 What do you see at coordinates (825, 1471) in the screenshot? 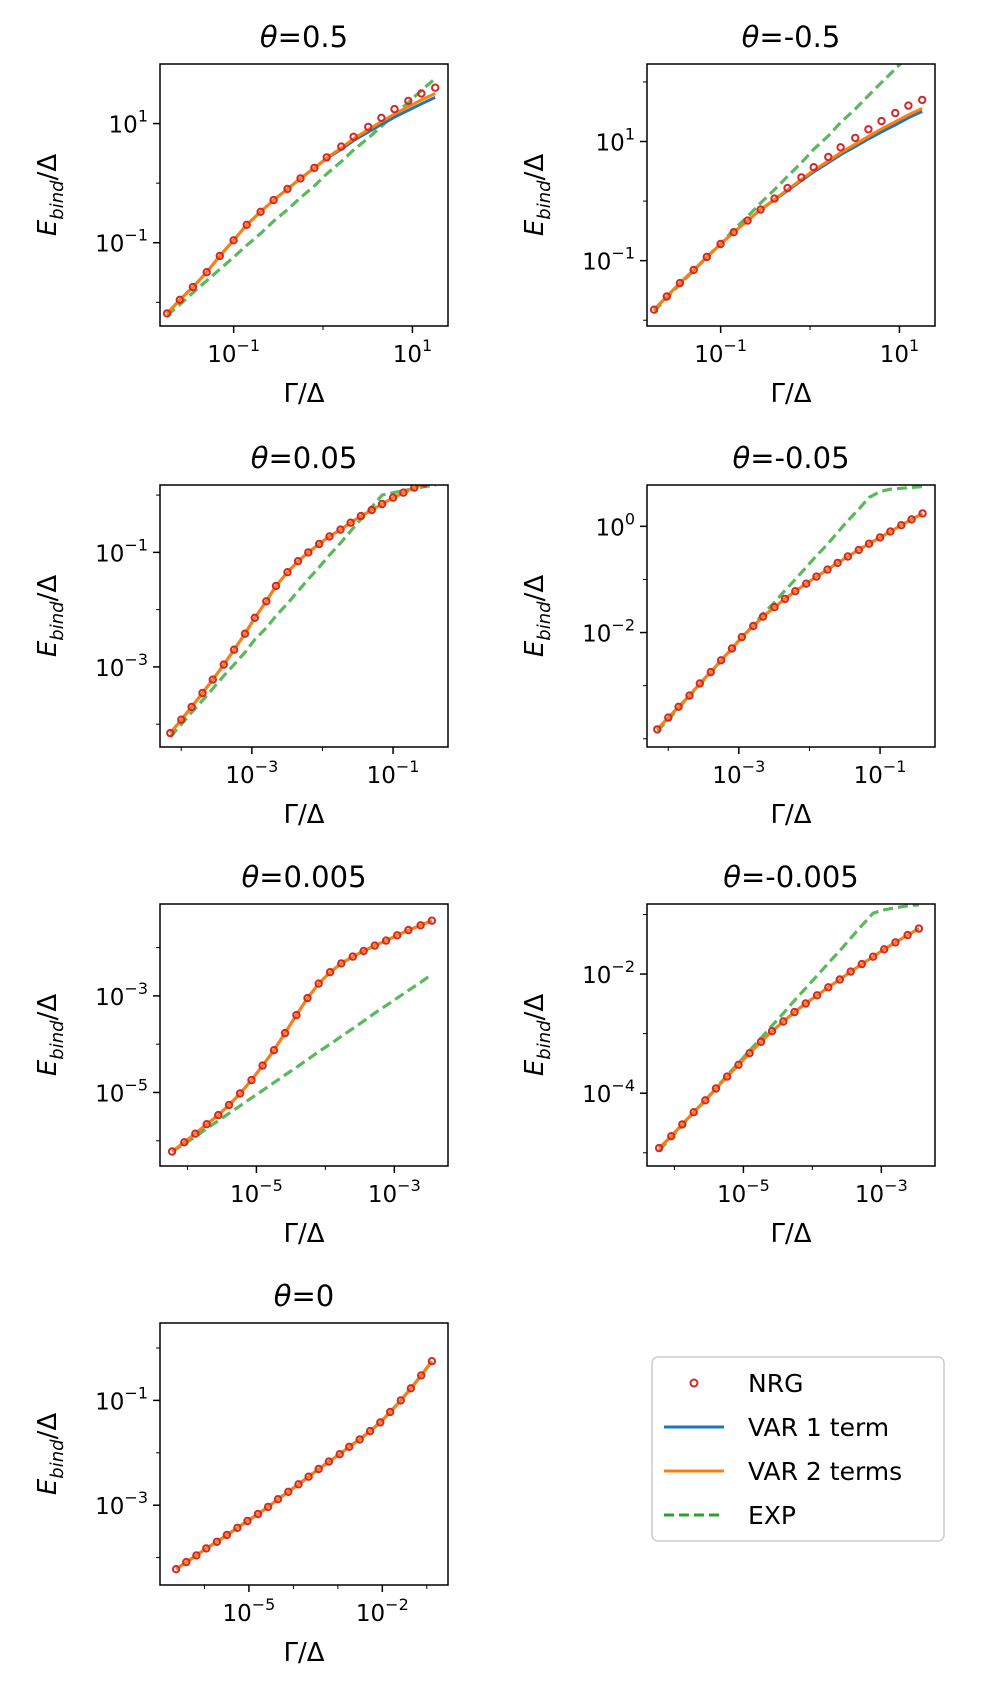
I see `legend-label: VAR 2 terms` at bounding box center [825, 1471].